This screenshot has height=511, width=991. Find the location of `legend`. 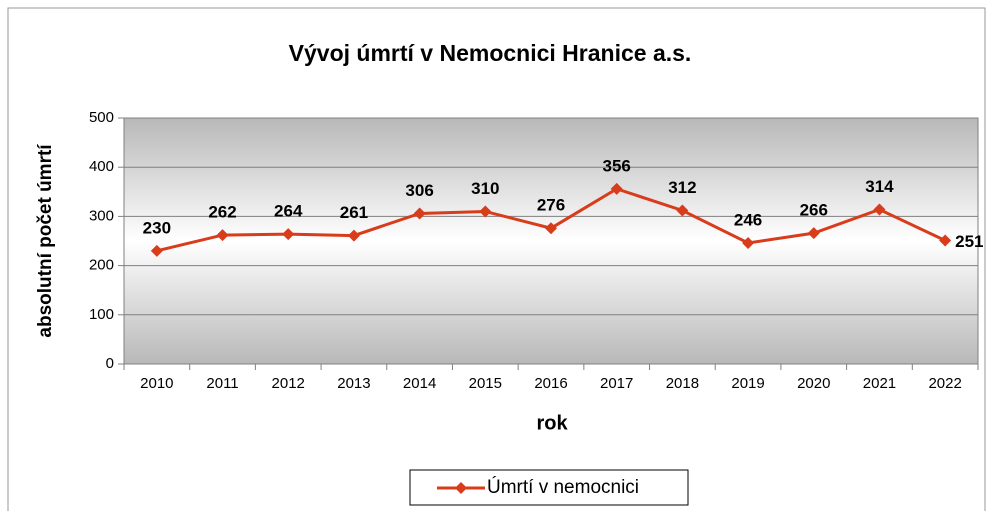

legend is located at coordinates (549, 487).